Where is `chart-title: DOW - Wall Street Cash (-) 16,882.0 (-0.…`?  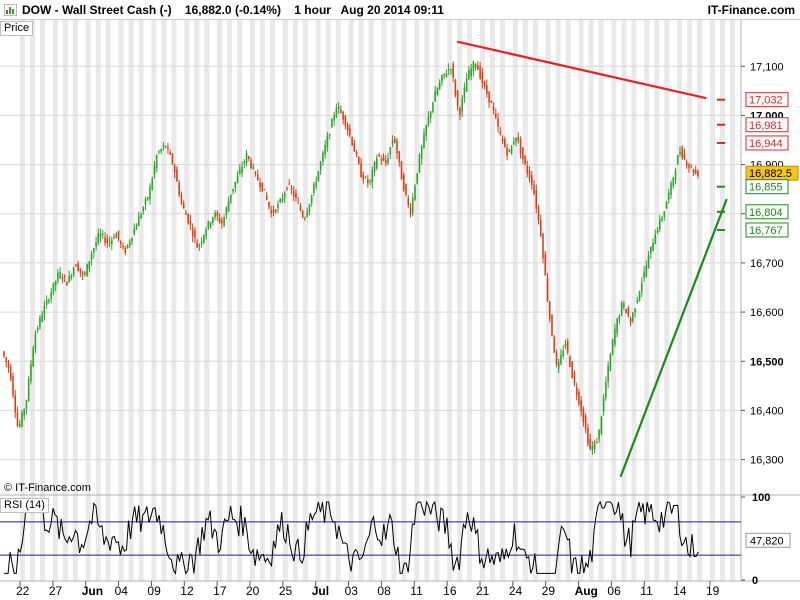 chart-title: DOW - Wall Street Cash (-) 16,882.0 (-0.… is located at coordinates (233, 10).